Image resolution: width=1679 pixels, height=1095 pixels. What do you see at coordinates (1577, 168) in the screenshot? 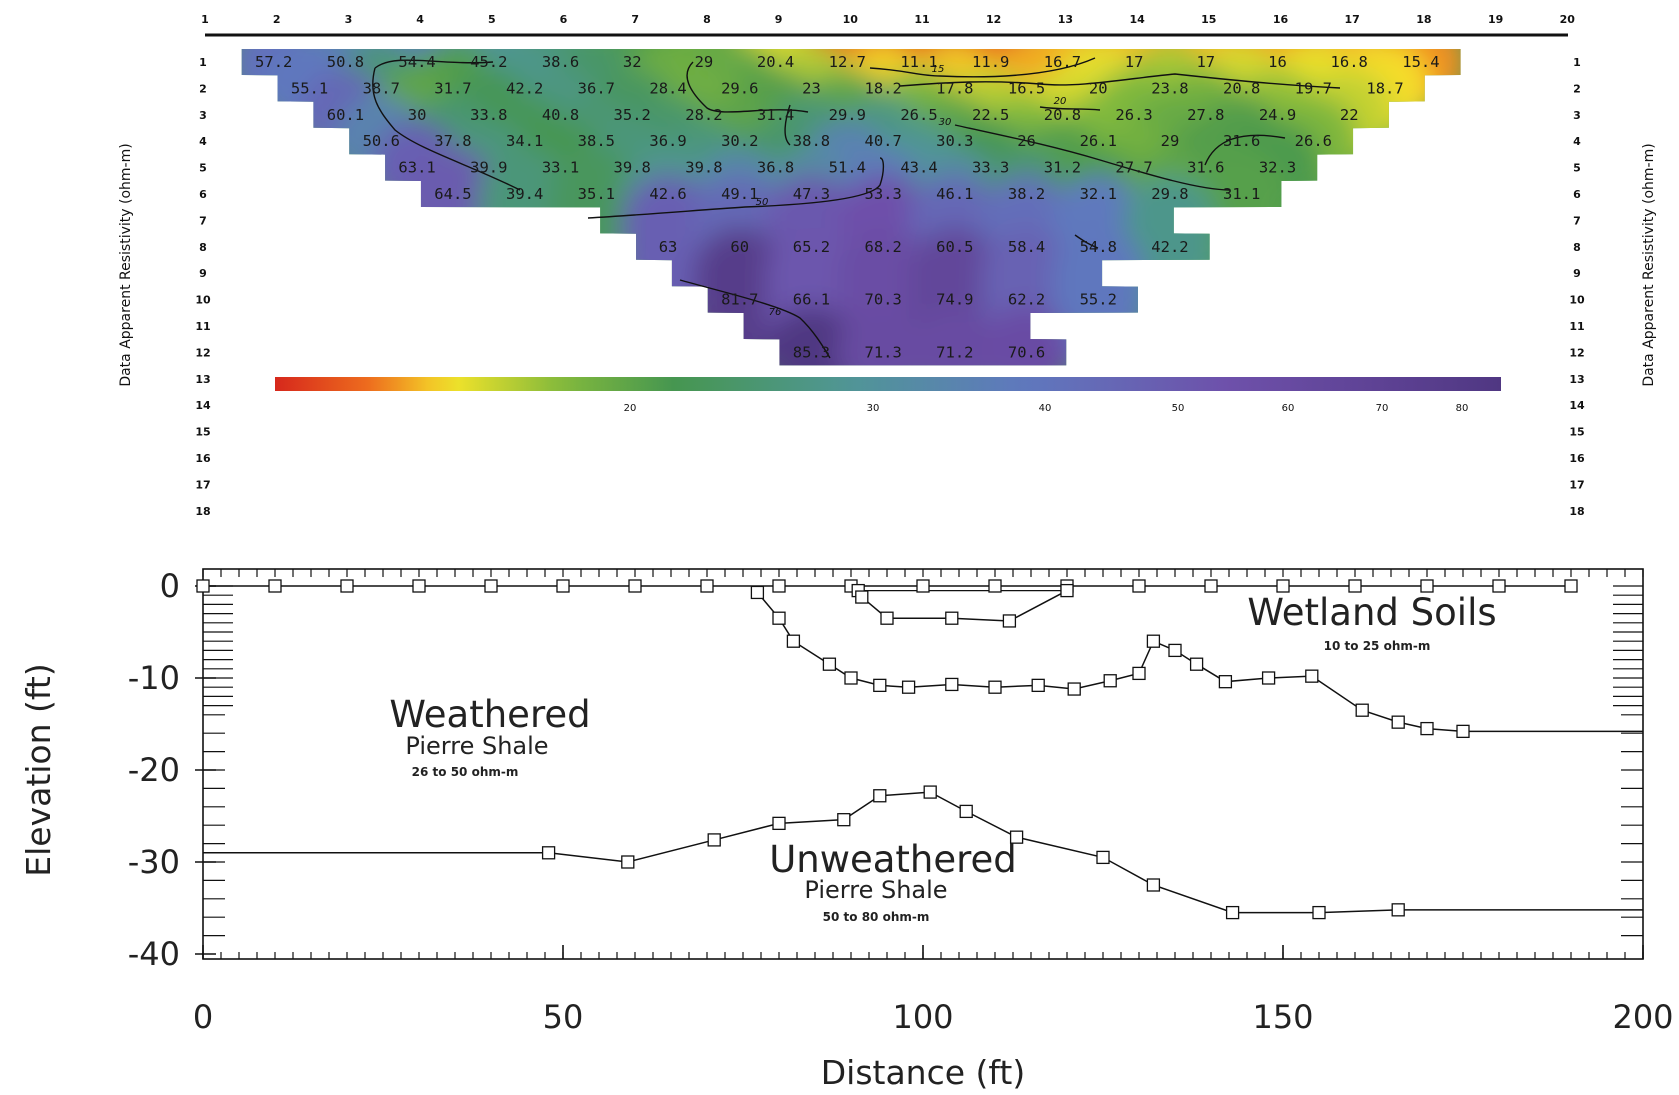
I see `level-tick: 5` at bounding box center [1577, 168].